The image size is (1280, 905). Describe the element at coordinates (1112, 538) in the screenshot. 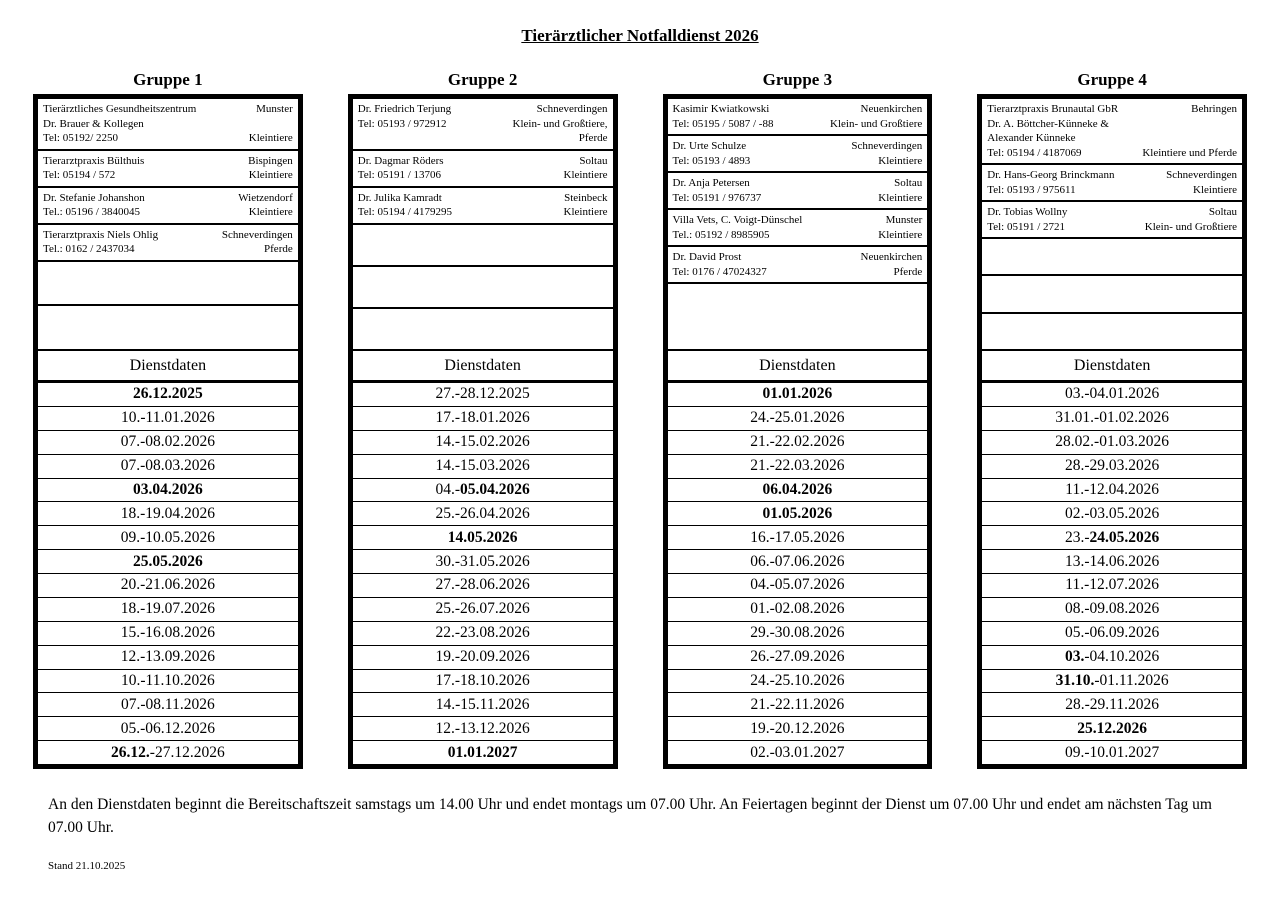

I see `service-date-row: 23.- 24.05.2026` at that location.